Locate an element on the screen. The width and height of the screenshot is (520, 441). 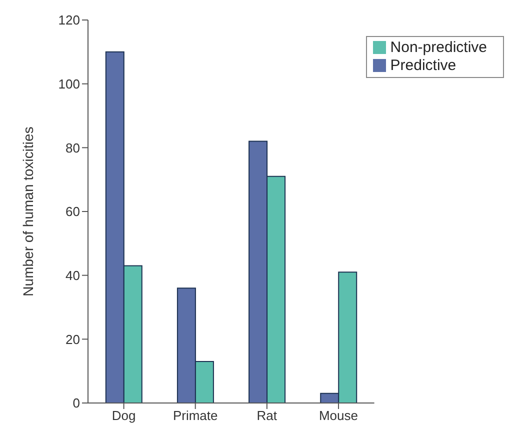
y-tick-label: 120 is located at coordinates (69, 20).